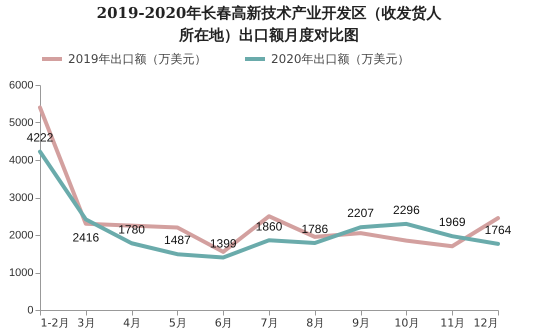 This screenshot has width=534, height=336. I want to click on y-tick-label: 1000, so click(21, 273).